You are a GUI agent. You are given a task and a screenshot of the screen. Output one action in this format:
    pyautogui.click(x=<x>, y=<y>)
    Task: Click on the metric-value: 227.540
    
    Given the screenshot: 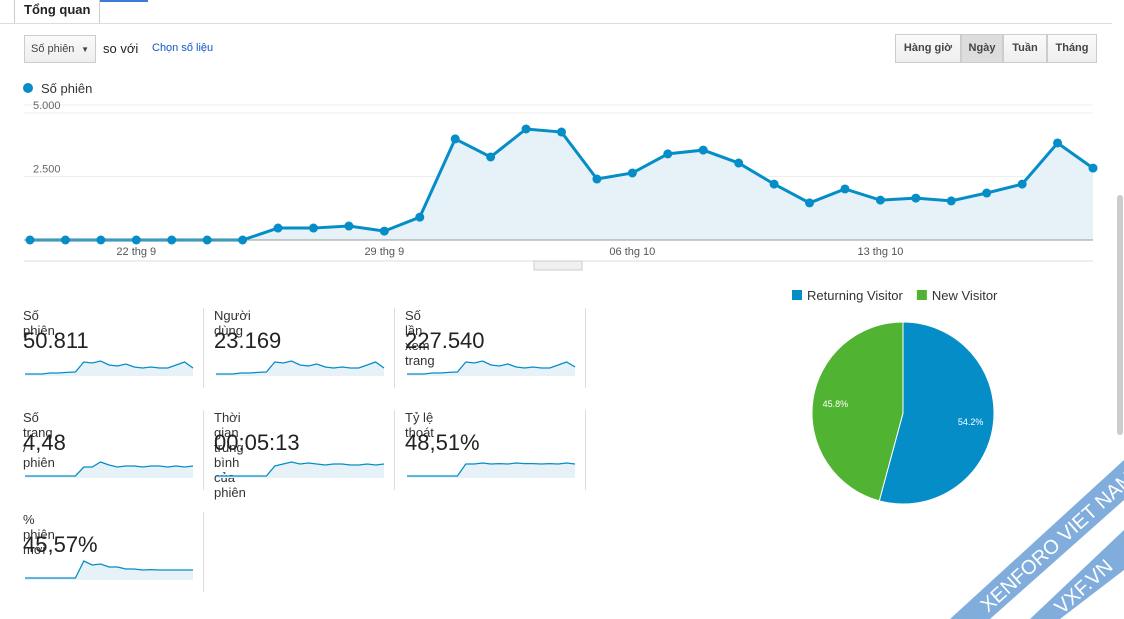 What is the action you would take?
    pyautogui.click(x=445, y=340)
    